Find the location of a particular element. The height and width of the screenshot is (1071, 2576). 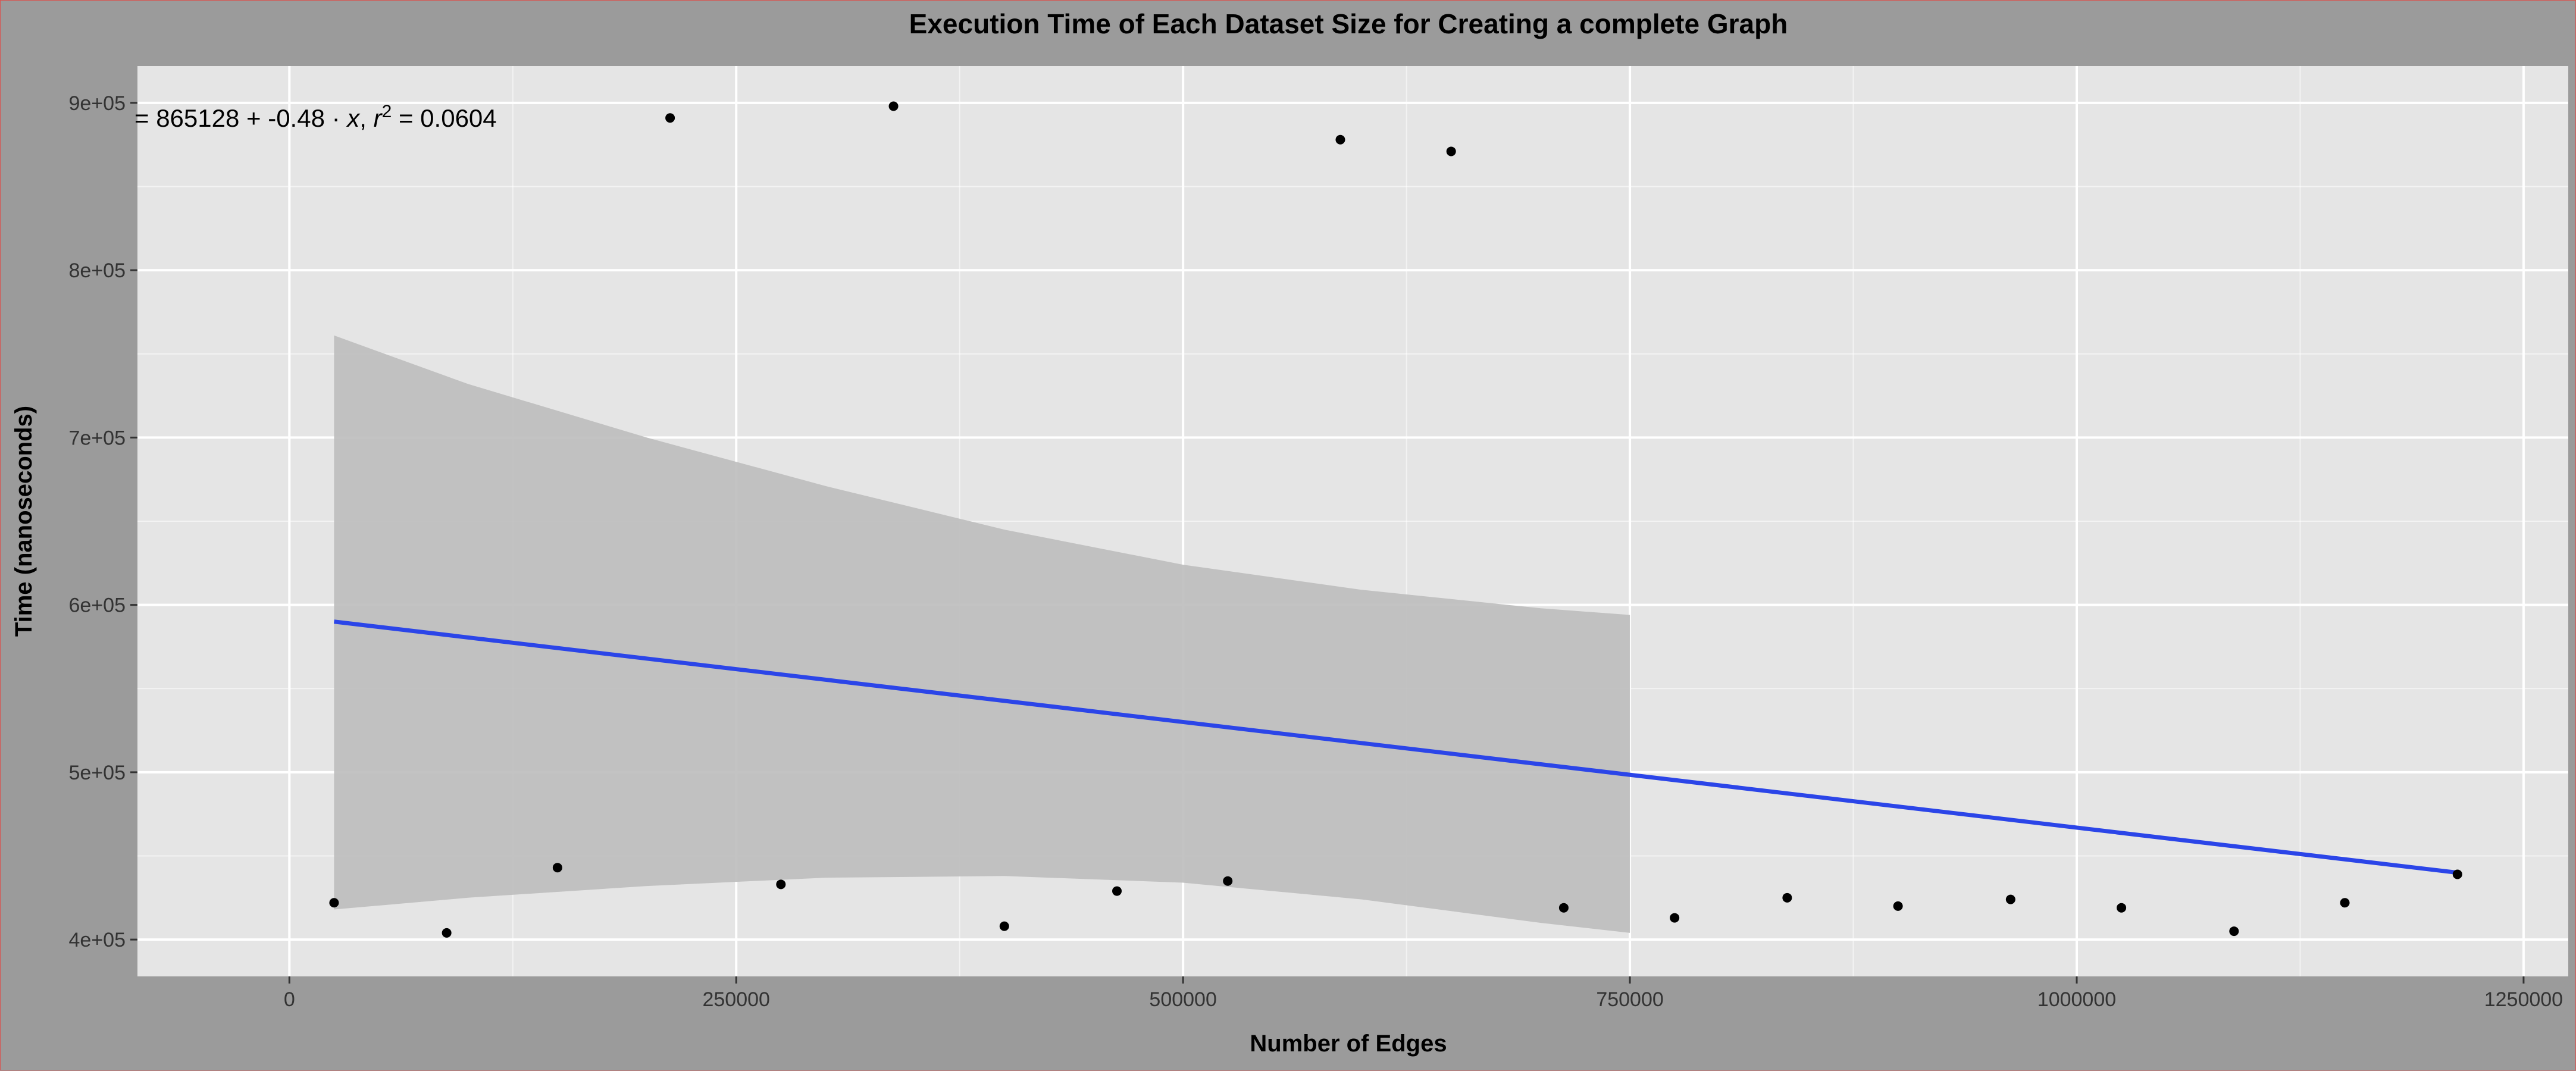

annotation-layer: = 865128 + -0.48 · x, r2 = 0.0604 is located at coordinates (315, 117).